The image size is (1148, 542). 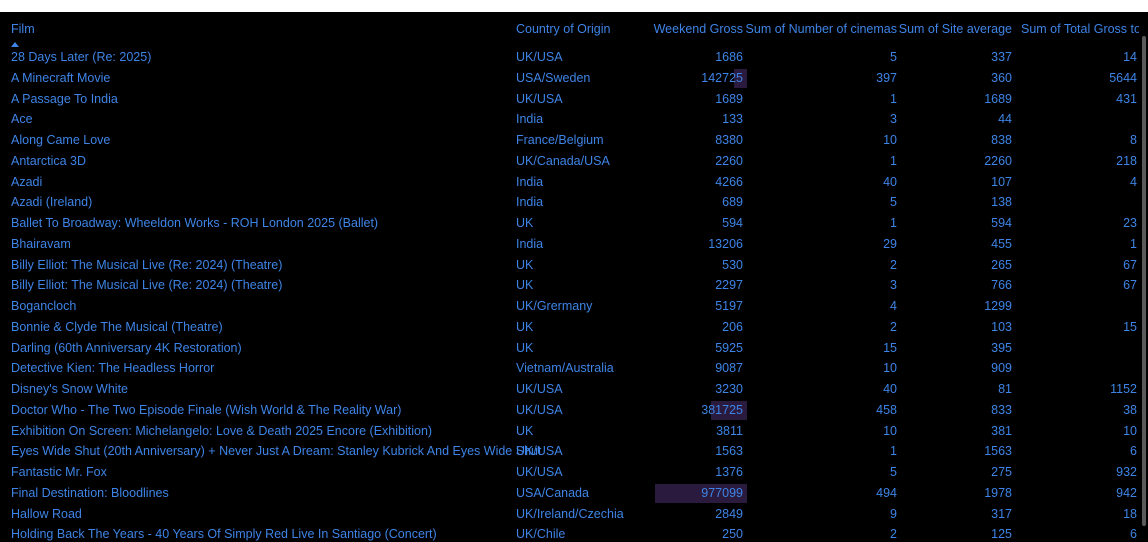 What do you see at coordinates (1001, 264) in the screenshot?
I see `site-average-cell: 265` at bounding box center [1001, 264].